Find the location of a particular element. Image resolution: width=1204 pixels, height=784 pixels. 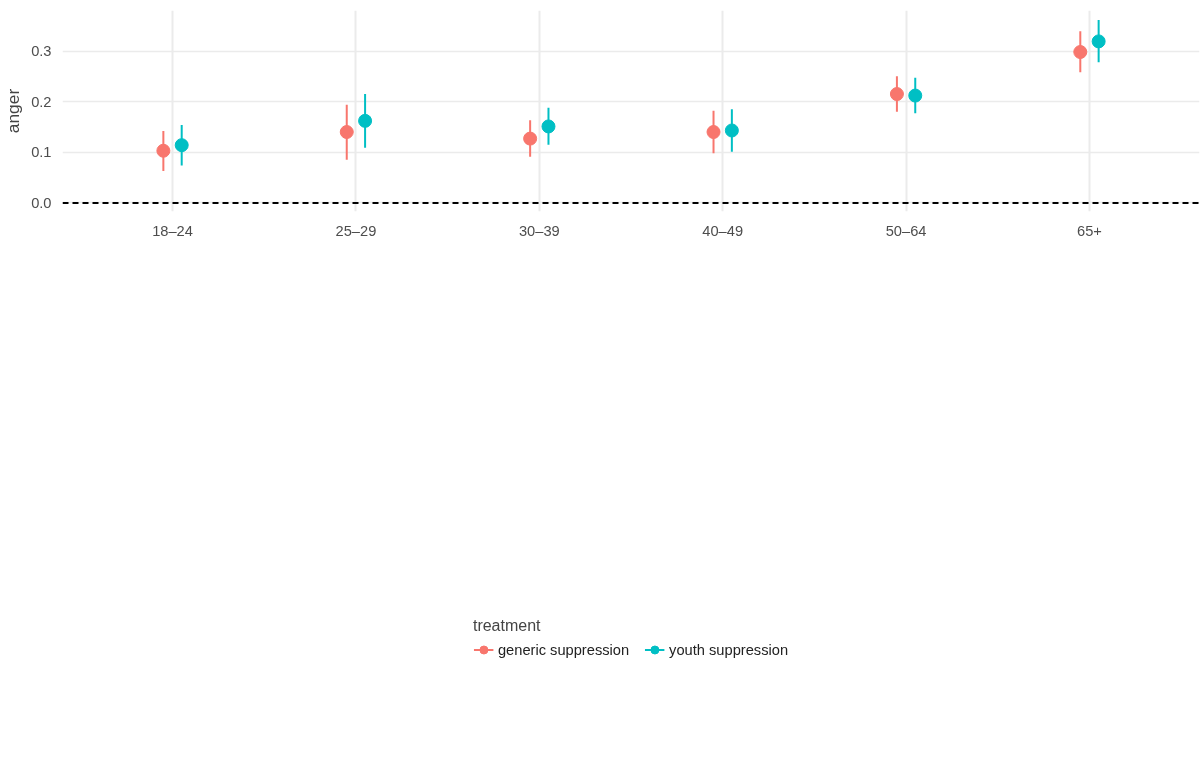

legend-label: generic suppression is located at coordinates (563, 649).